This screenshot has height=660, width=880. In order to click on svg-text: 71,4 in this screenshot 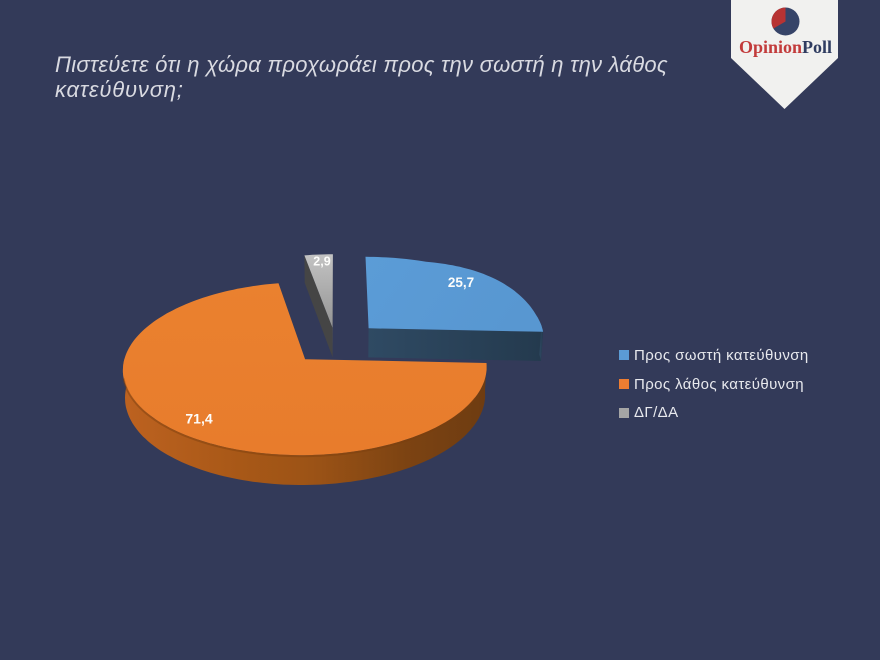, I will do `click(198, 419)`.